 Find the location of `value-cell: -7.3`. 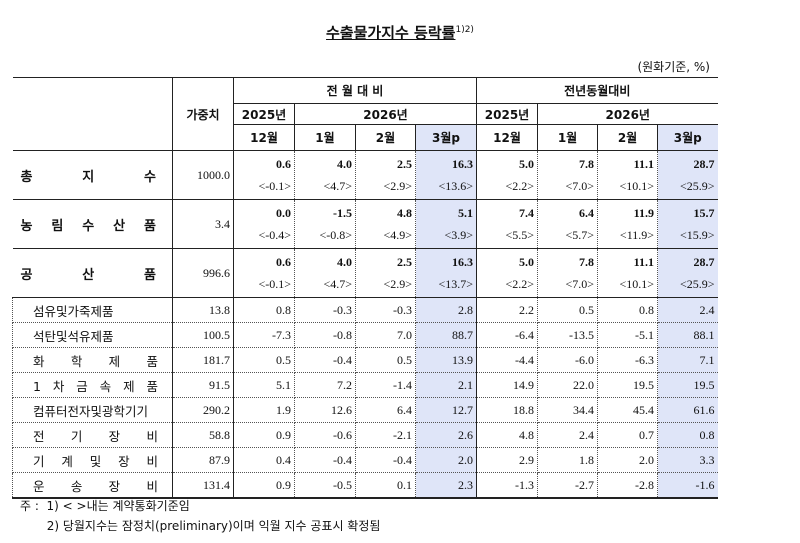

value-cell: -7.3 is located at coordinates (264, 335).